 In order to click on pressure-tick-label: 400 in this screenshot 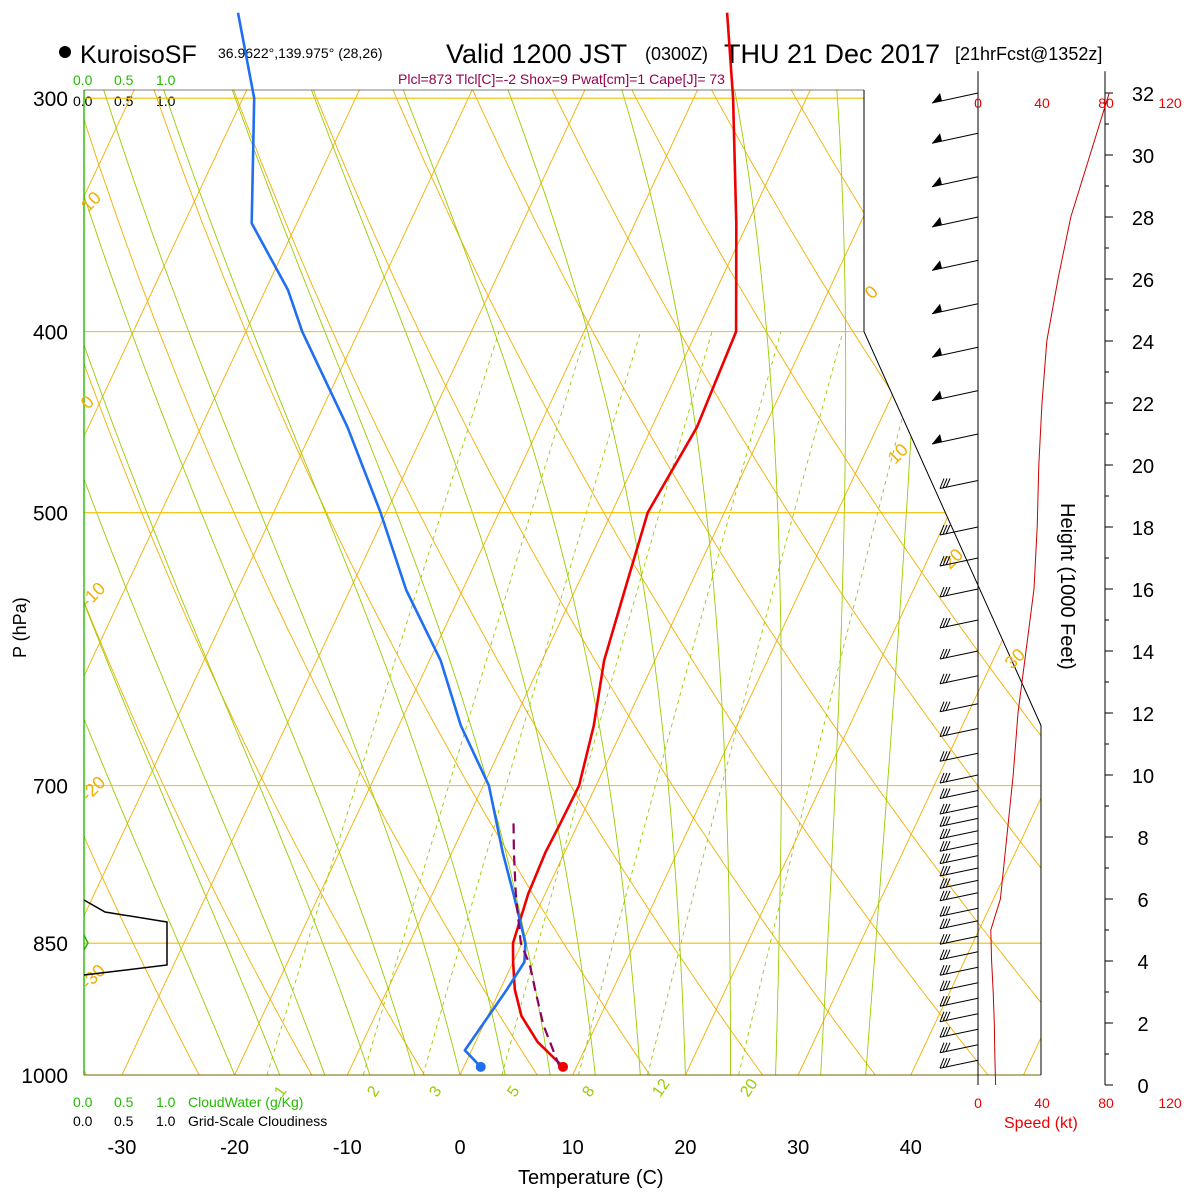, I will do `click(50, 333)`.